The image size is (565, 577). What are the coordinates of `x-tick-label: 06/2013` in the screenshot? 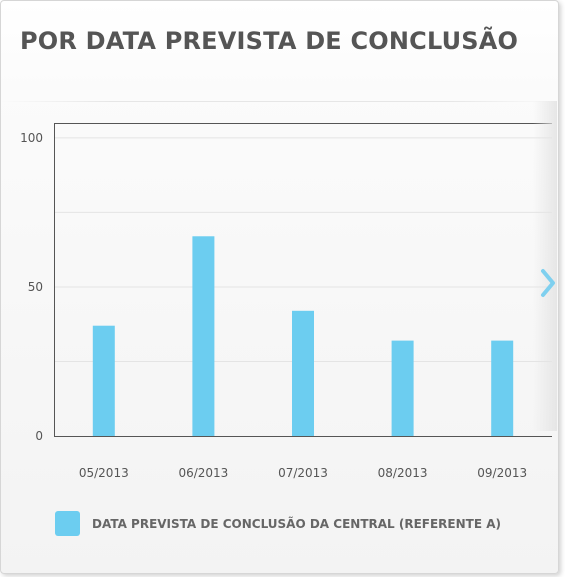 It's located at (203, 473).